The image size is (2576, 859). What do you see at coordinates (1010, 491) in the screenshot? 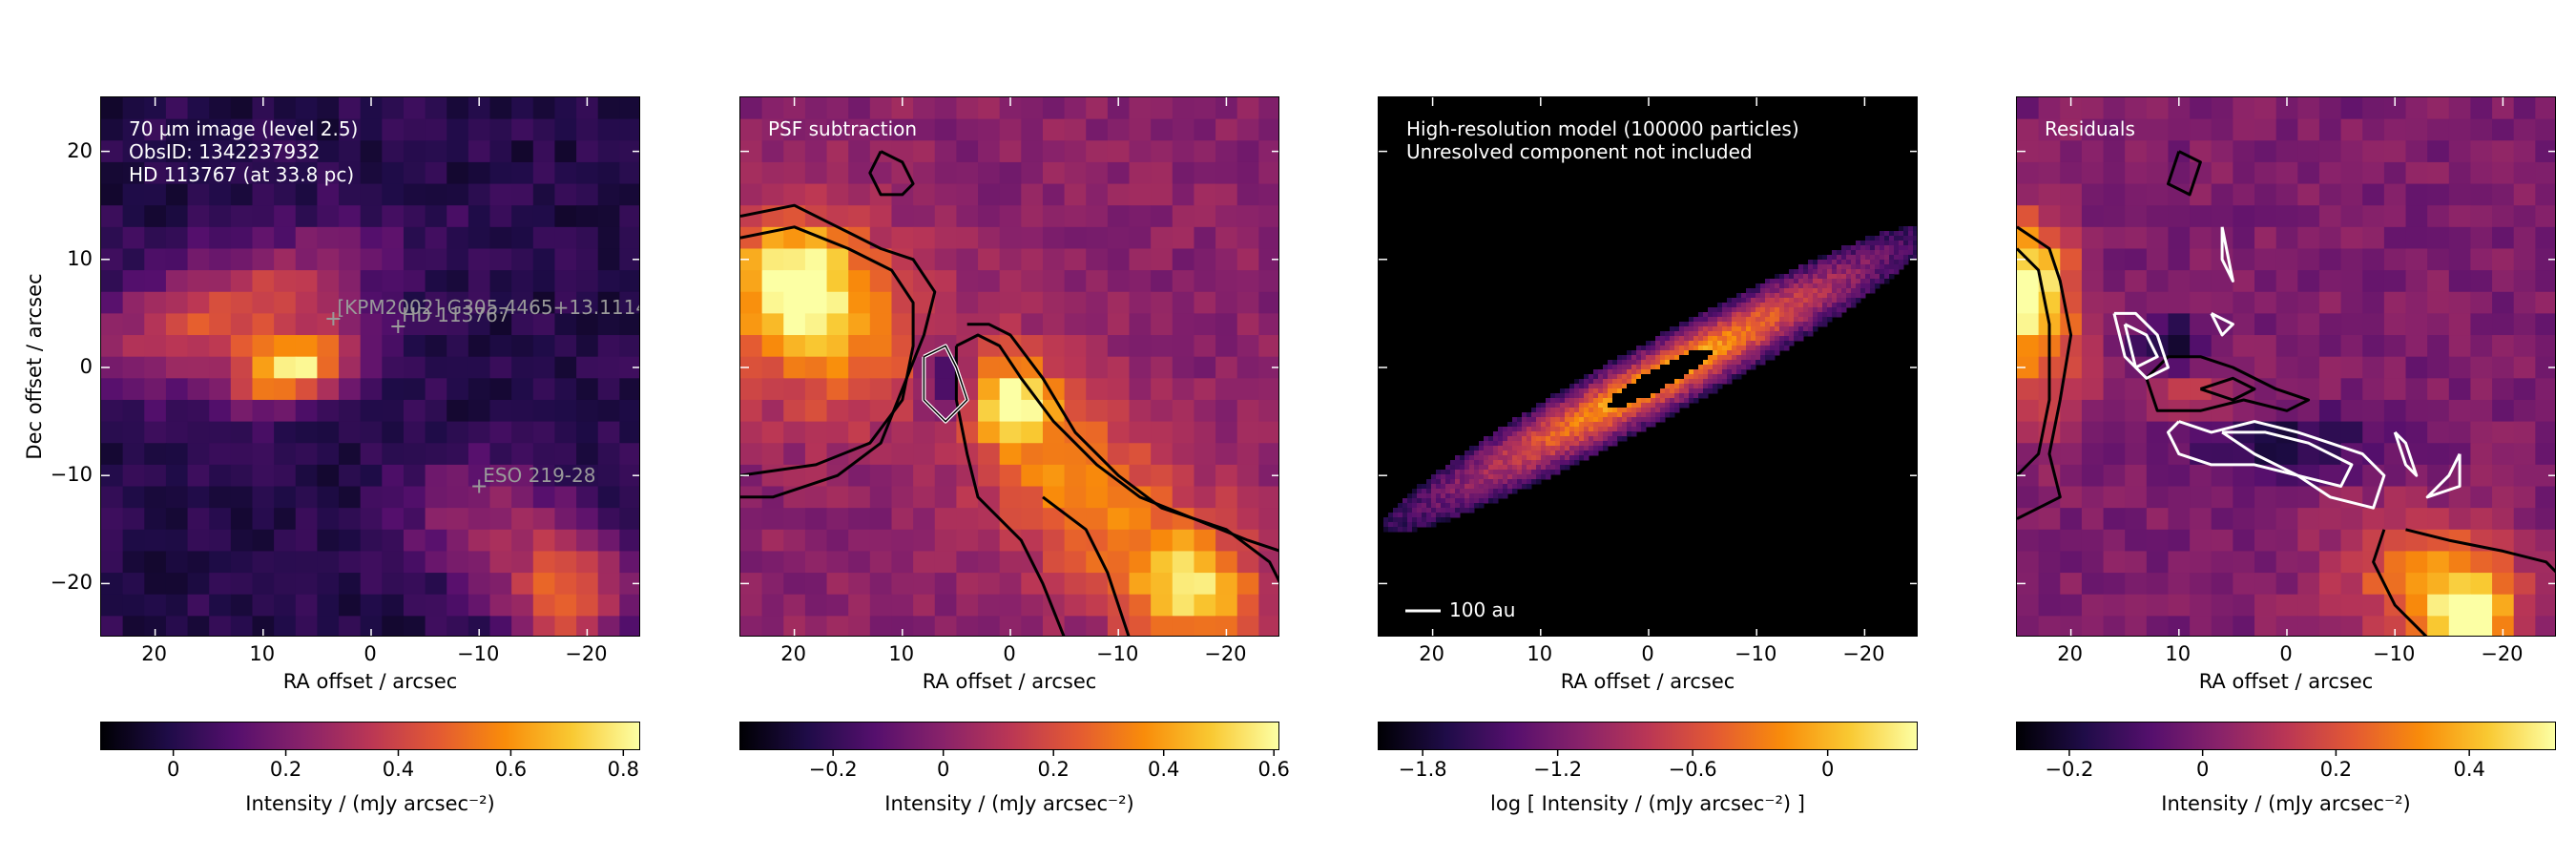
I see `contour-line` at bounding box center [1010, 491].